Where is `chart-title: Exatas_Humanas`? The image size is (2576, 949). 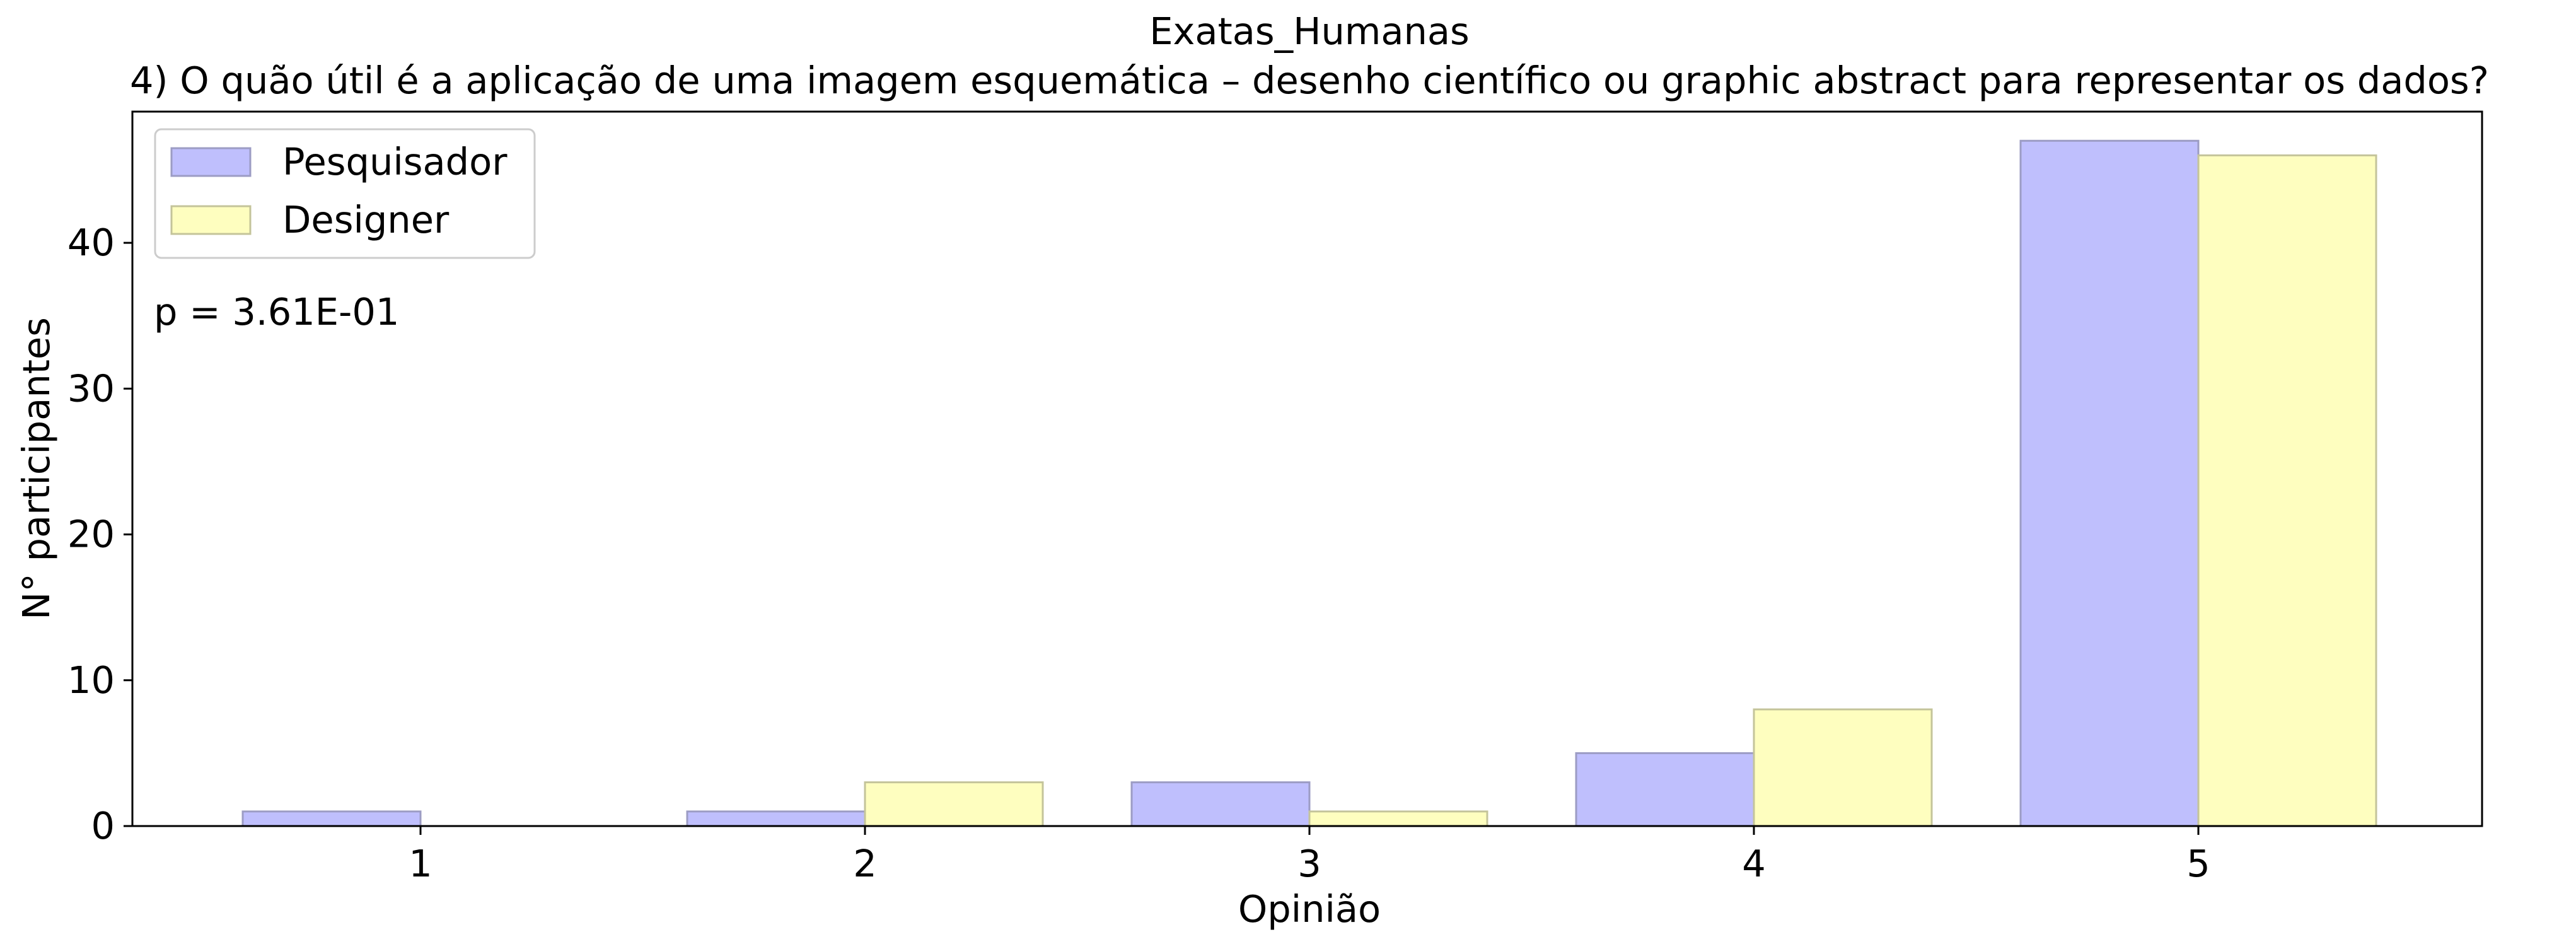
chart-title: Exatas_Humanas is located at coordinates (1309, 31).